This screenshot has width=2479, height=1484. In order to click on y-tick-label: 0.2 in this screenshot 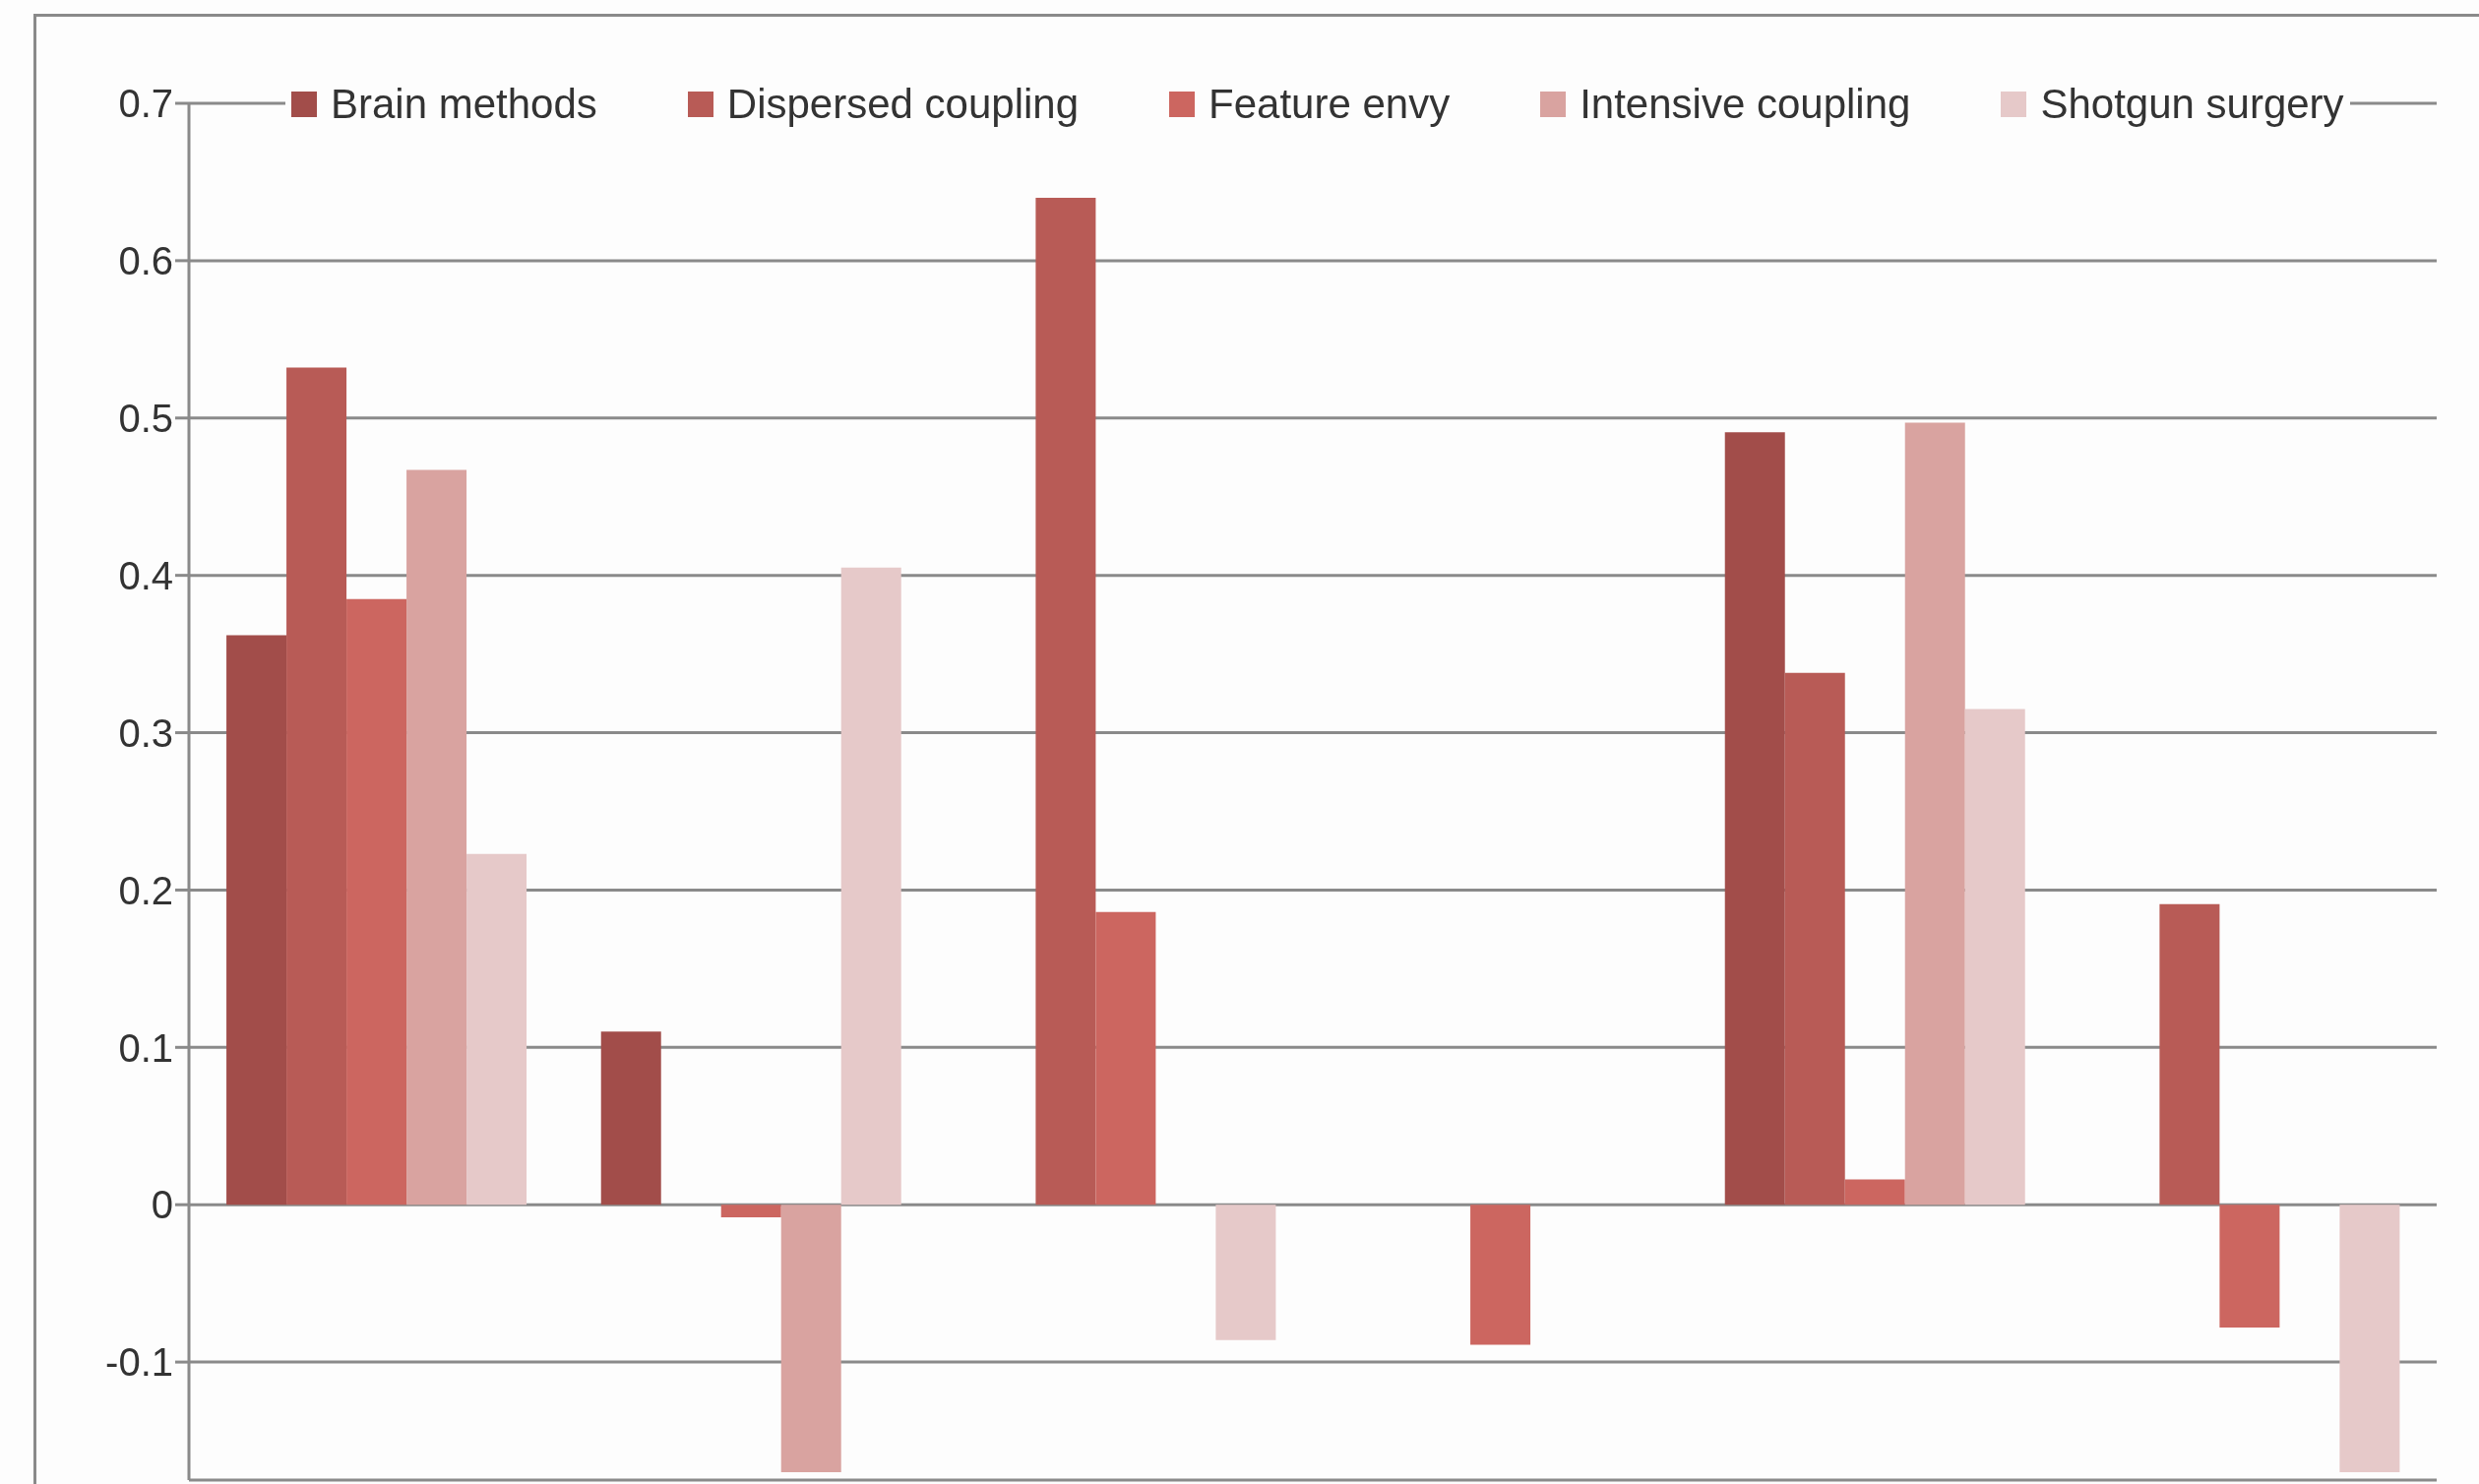, I will do `click(145, 890)`.